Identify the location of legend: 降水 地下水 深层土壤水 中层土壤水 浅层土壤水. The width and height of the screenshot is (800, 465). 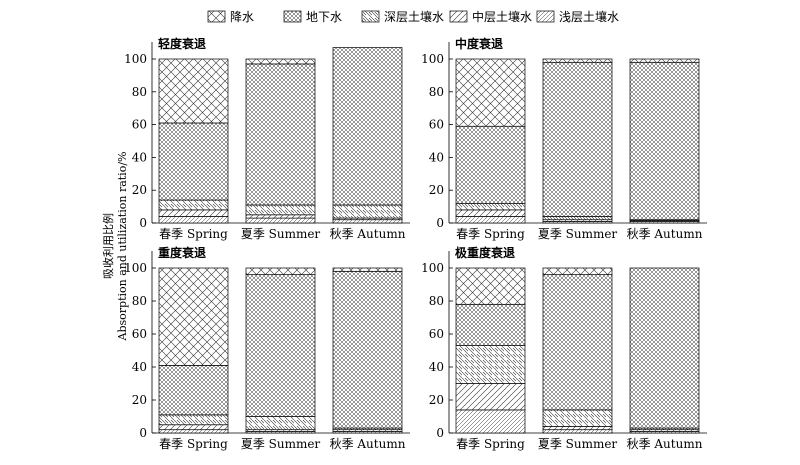
(413, 16).